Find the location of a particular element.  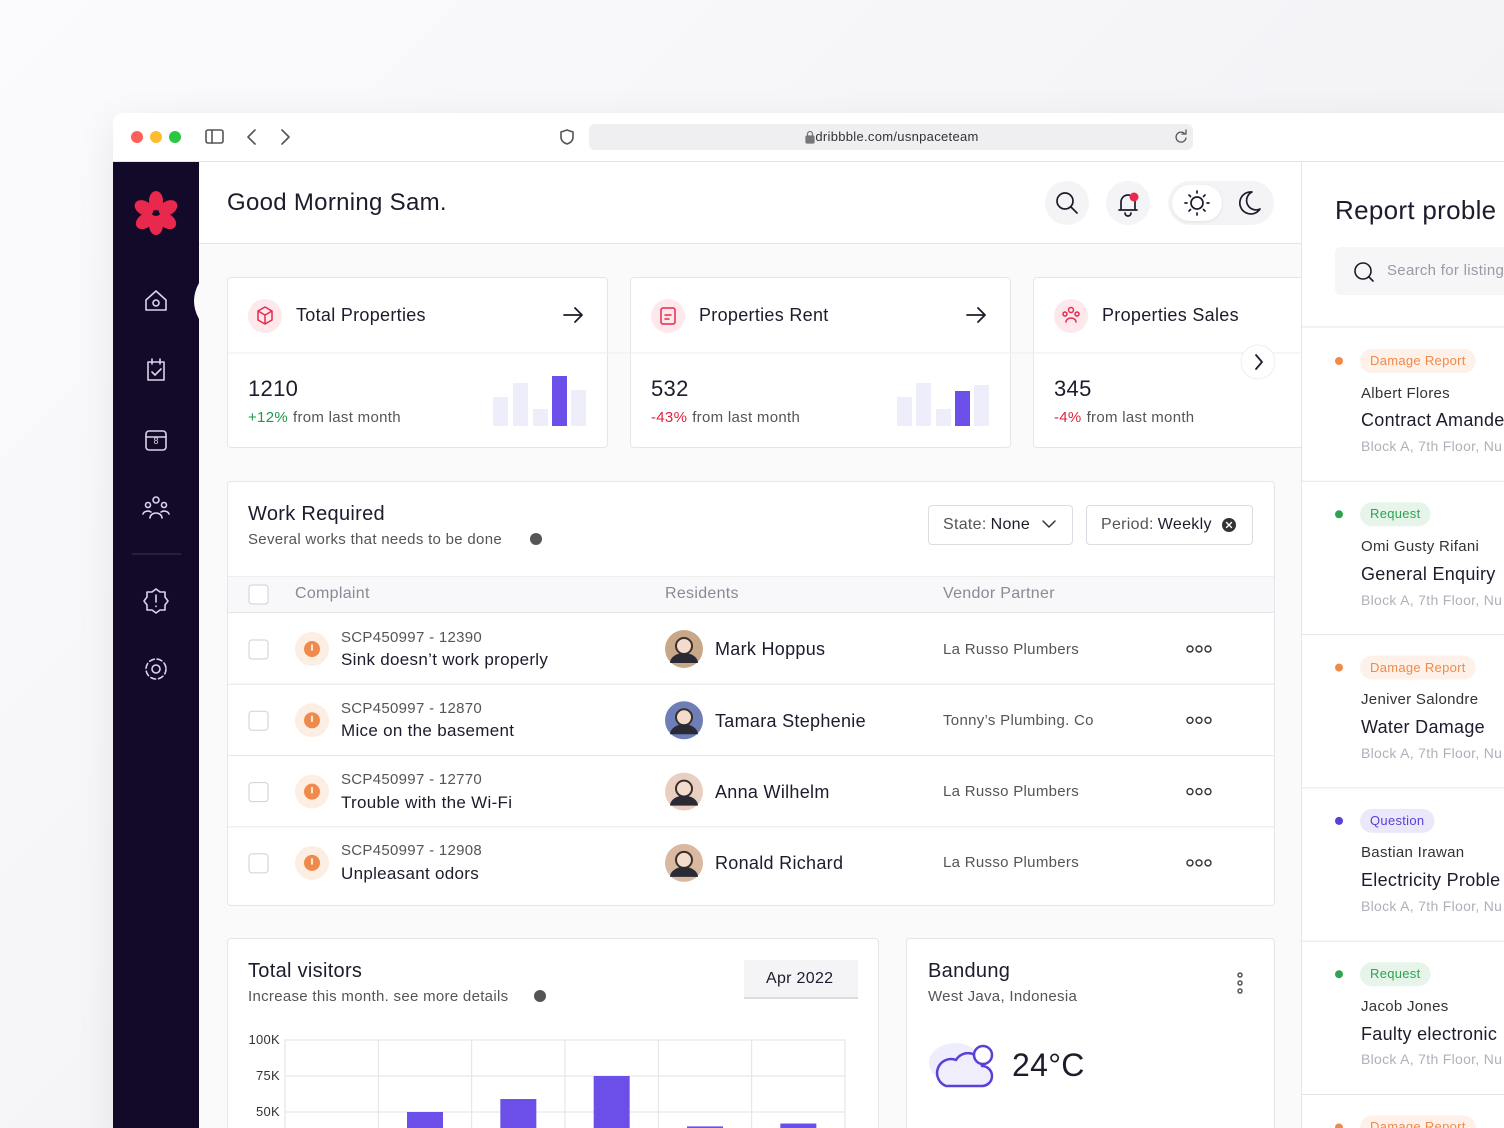

report-panel is located at coordinates (1402, 645).